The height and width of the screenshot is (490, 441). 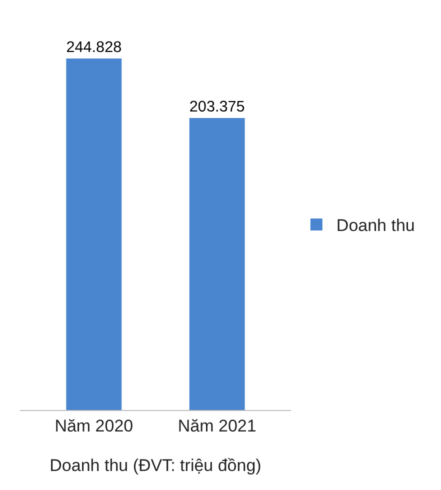 I want to click on x-tick-label: Năm 2020, so click(x=94, y=426).